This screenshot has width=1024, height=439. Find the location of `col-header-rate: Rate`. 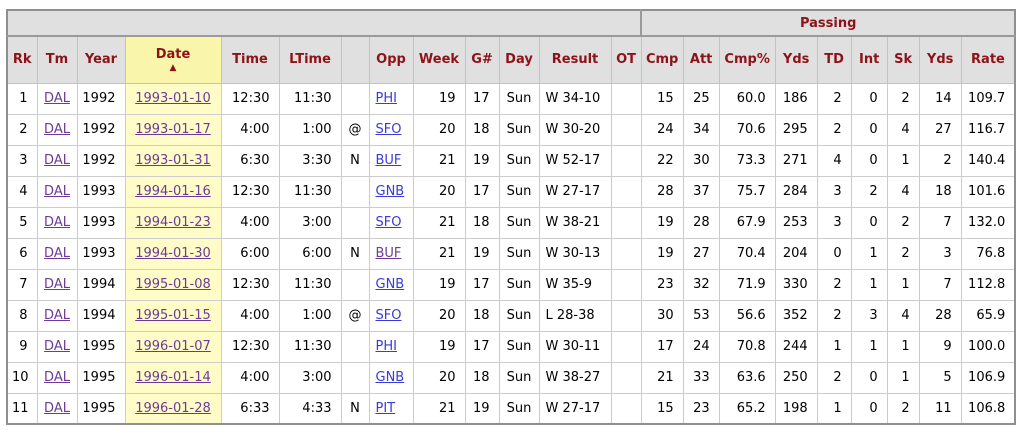

col-header-rate: Rate is located at coordinates (988, 59).